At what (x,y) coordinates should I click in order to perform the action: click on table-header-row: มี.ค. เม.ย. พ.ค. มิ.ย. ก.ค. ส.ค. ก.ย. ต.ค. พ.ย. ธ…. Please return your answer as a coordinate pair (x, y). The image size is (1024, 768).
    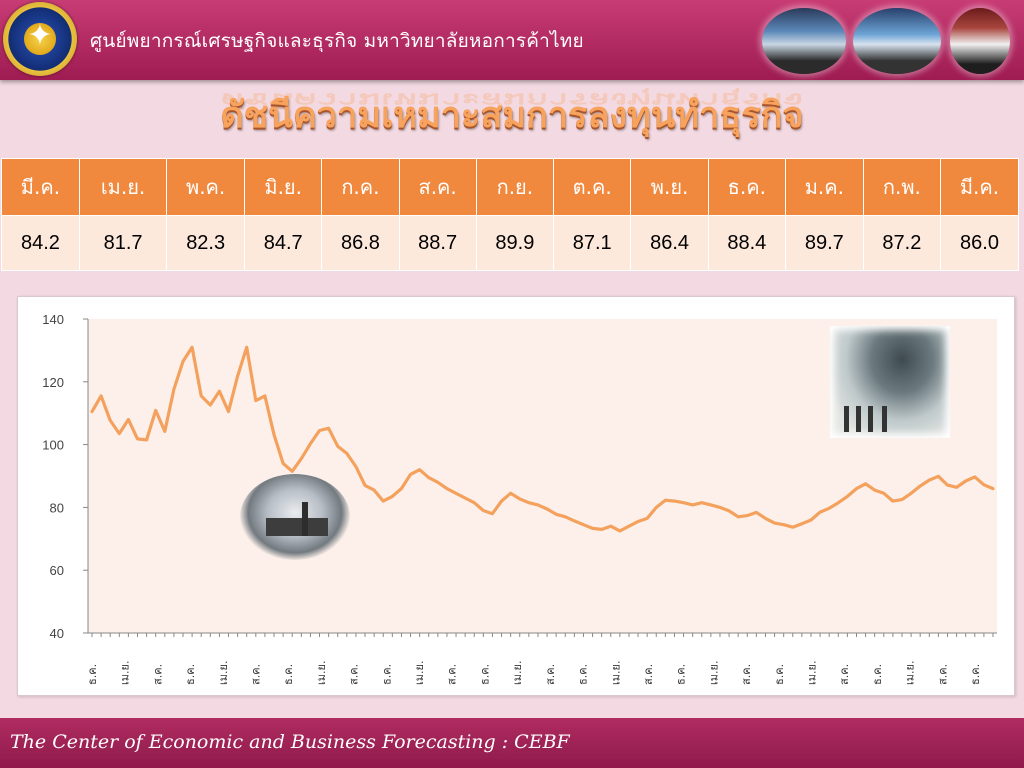
    Looking at the image, I should click on (510, 187).